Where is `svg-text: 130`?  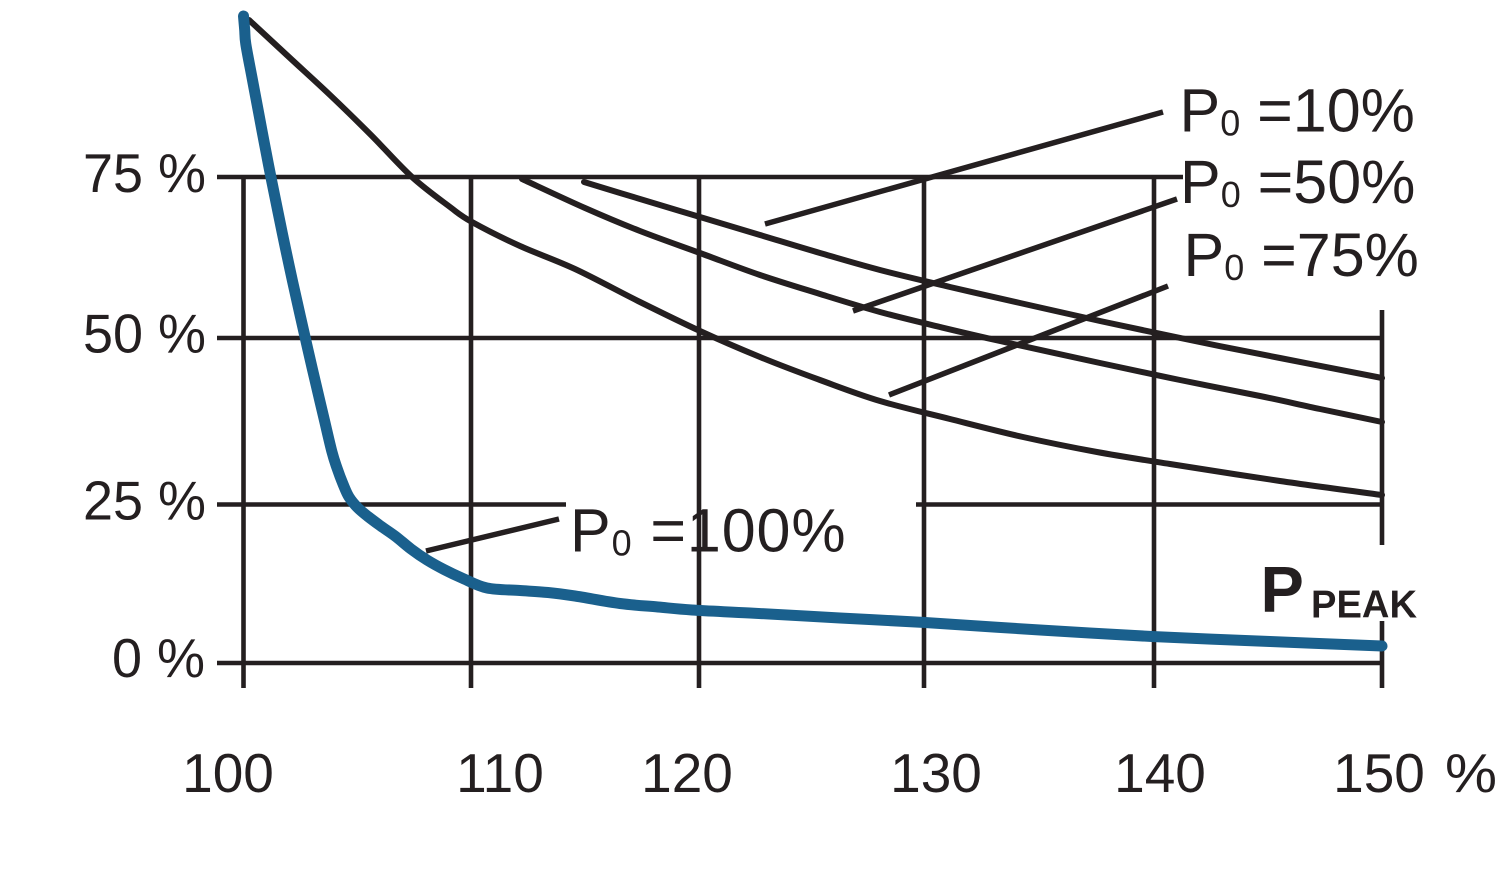 svg-text: 130 is located at coordinates (936, 773).